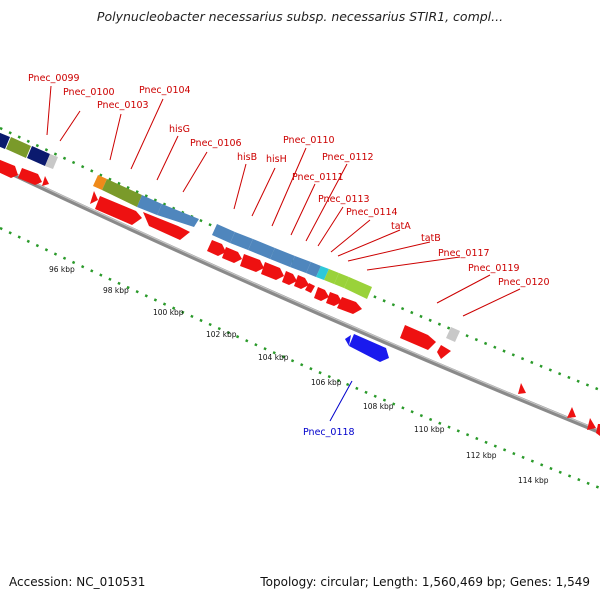 The height and width of the screenshot is (600, 600). What do you see at coordinates (378, 406) in the screenshot?
I see `kbp-label: 108 kbp` at bounding box center [378, 406].